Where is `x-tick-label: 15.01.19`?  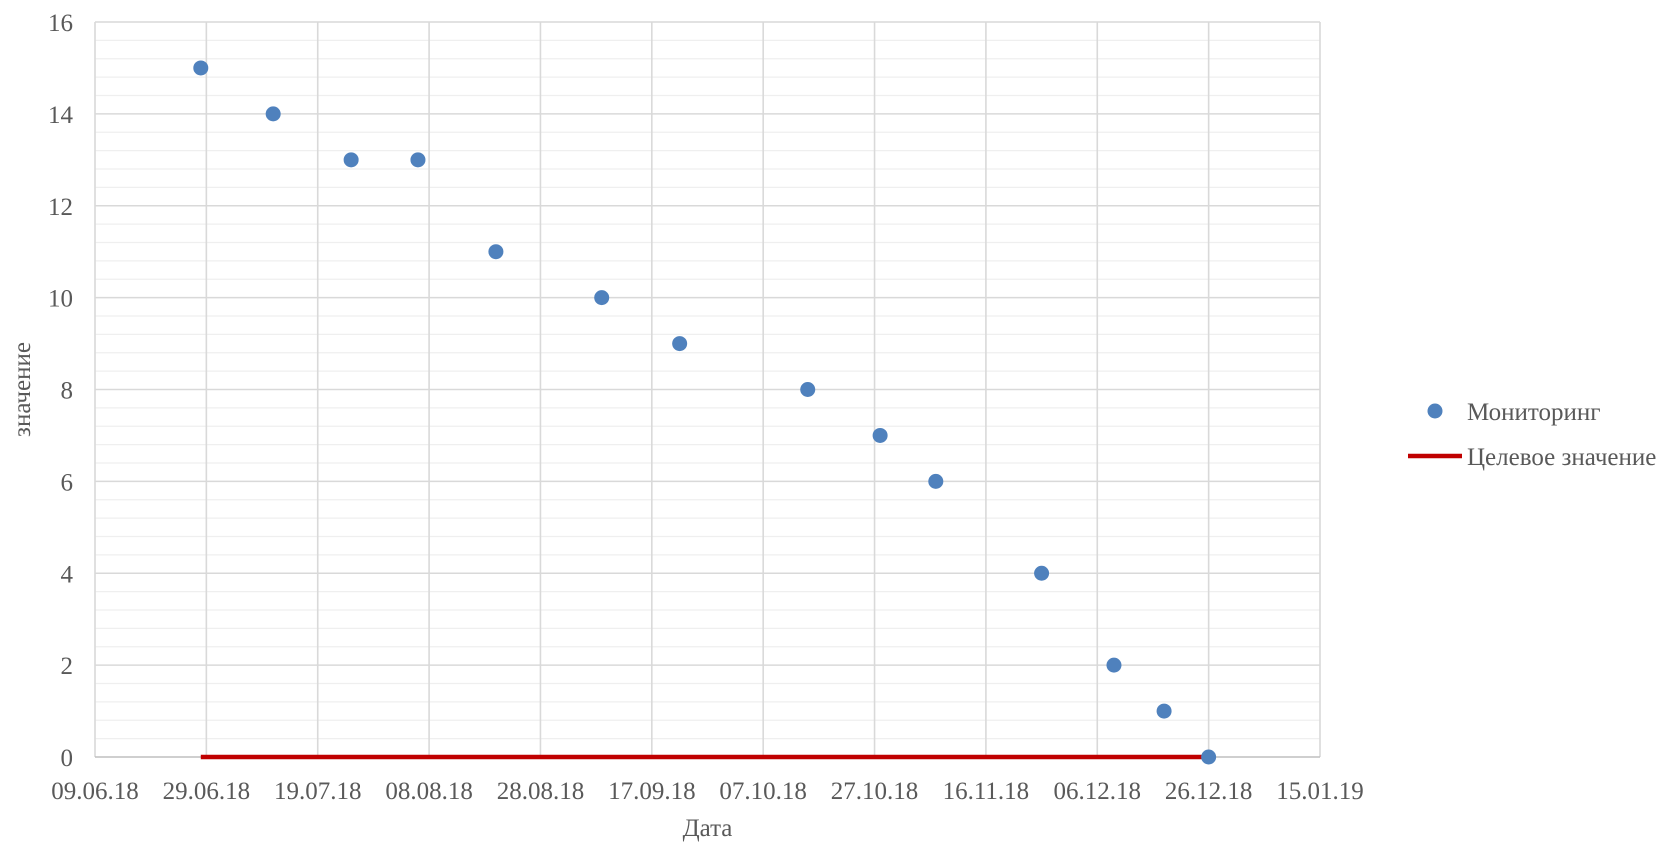 x-tick-label: 15.01.19 is located at coordinates (1320, 791).